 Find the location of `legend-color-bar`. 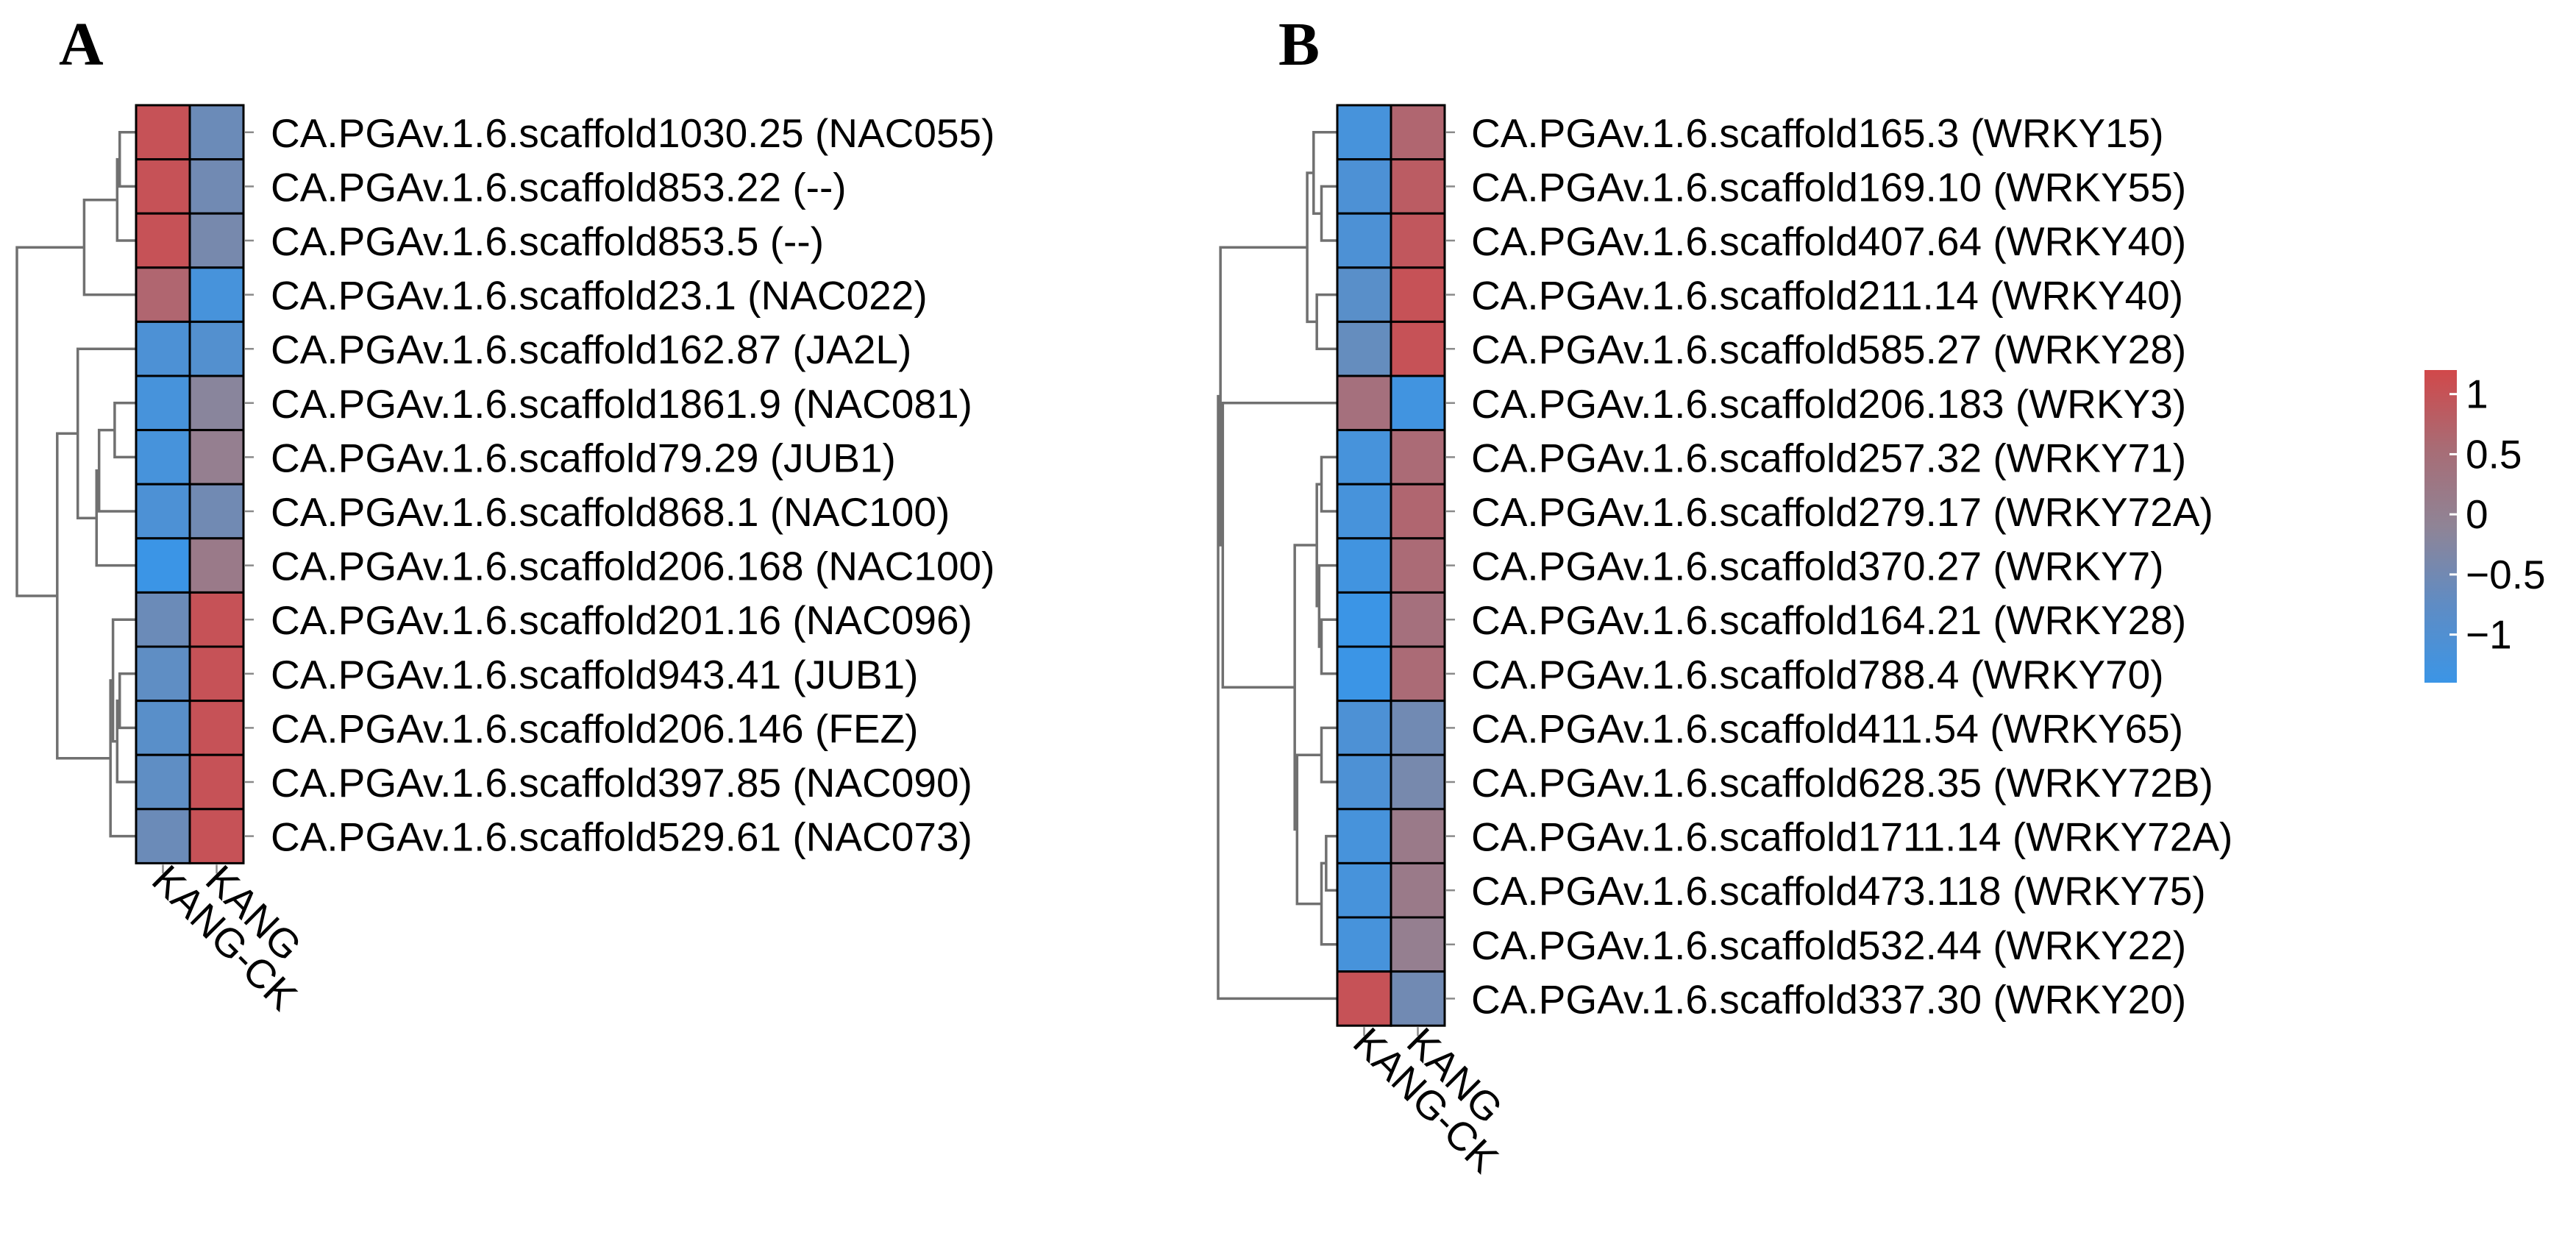

legend-color-bar is located at coordinates (2440, 526).